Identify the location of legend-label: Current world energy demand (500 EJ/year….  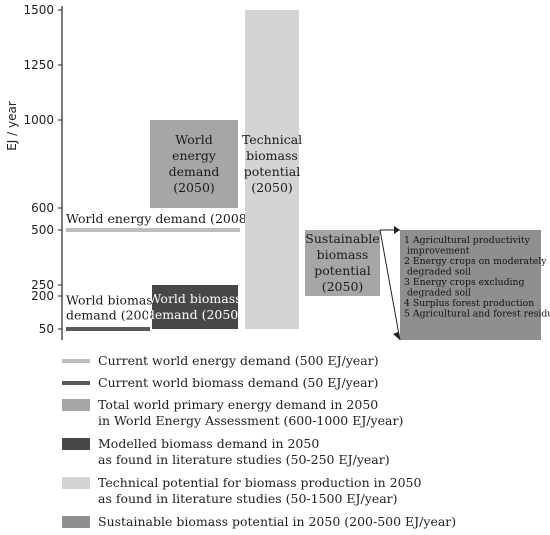
(238, 360).